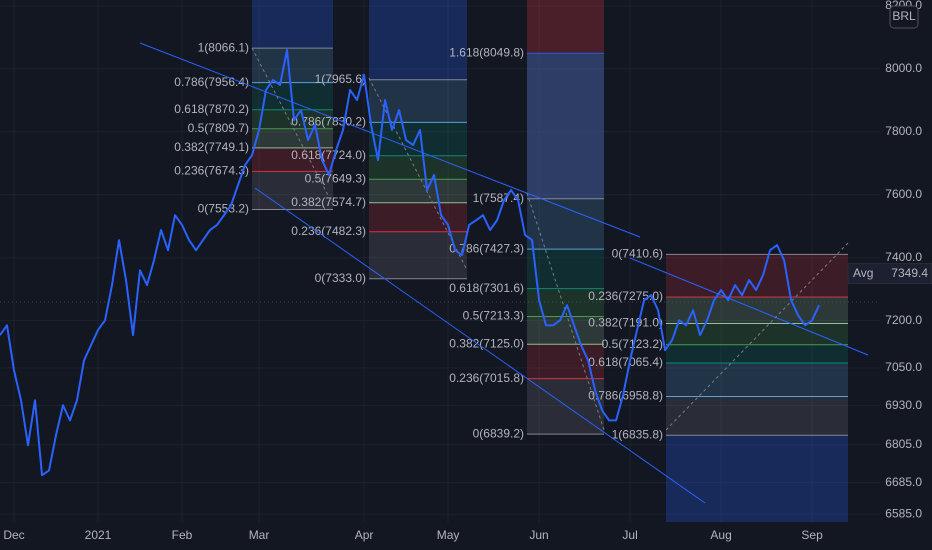  Describe the element at coordinates (211, 109) in the screenshot. I see `fib-label: 0.618(7870.2)` at that location.